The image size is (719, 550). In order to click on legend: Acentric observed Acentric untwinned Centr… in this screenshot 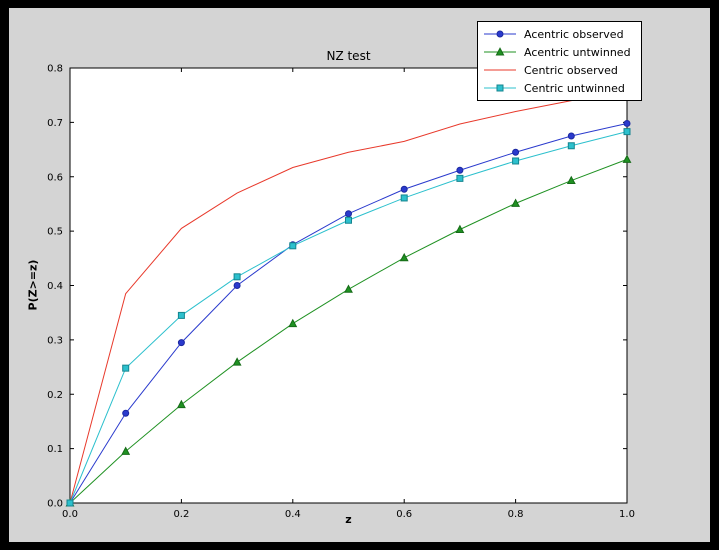, I will do `click(559, 61)`.